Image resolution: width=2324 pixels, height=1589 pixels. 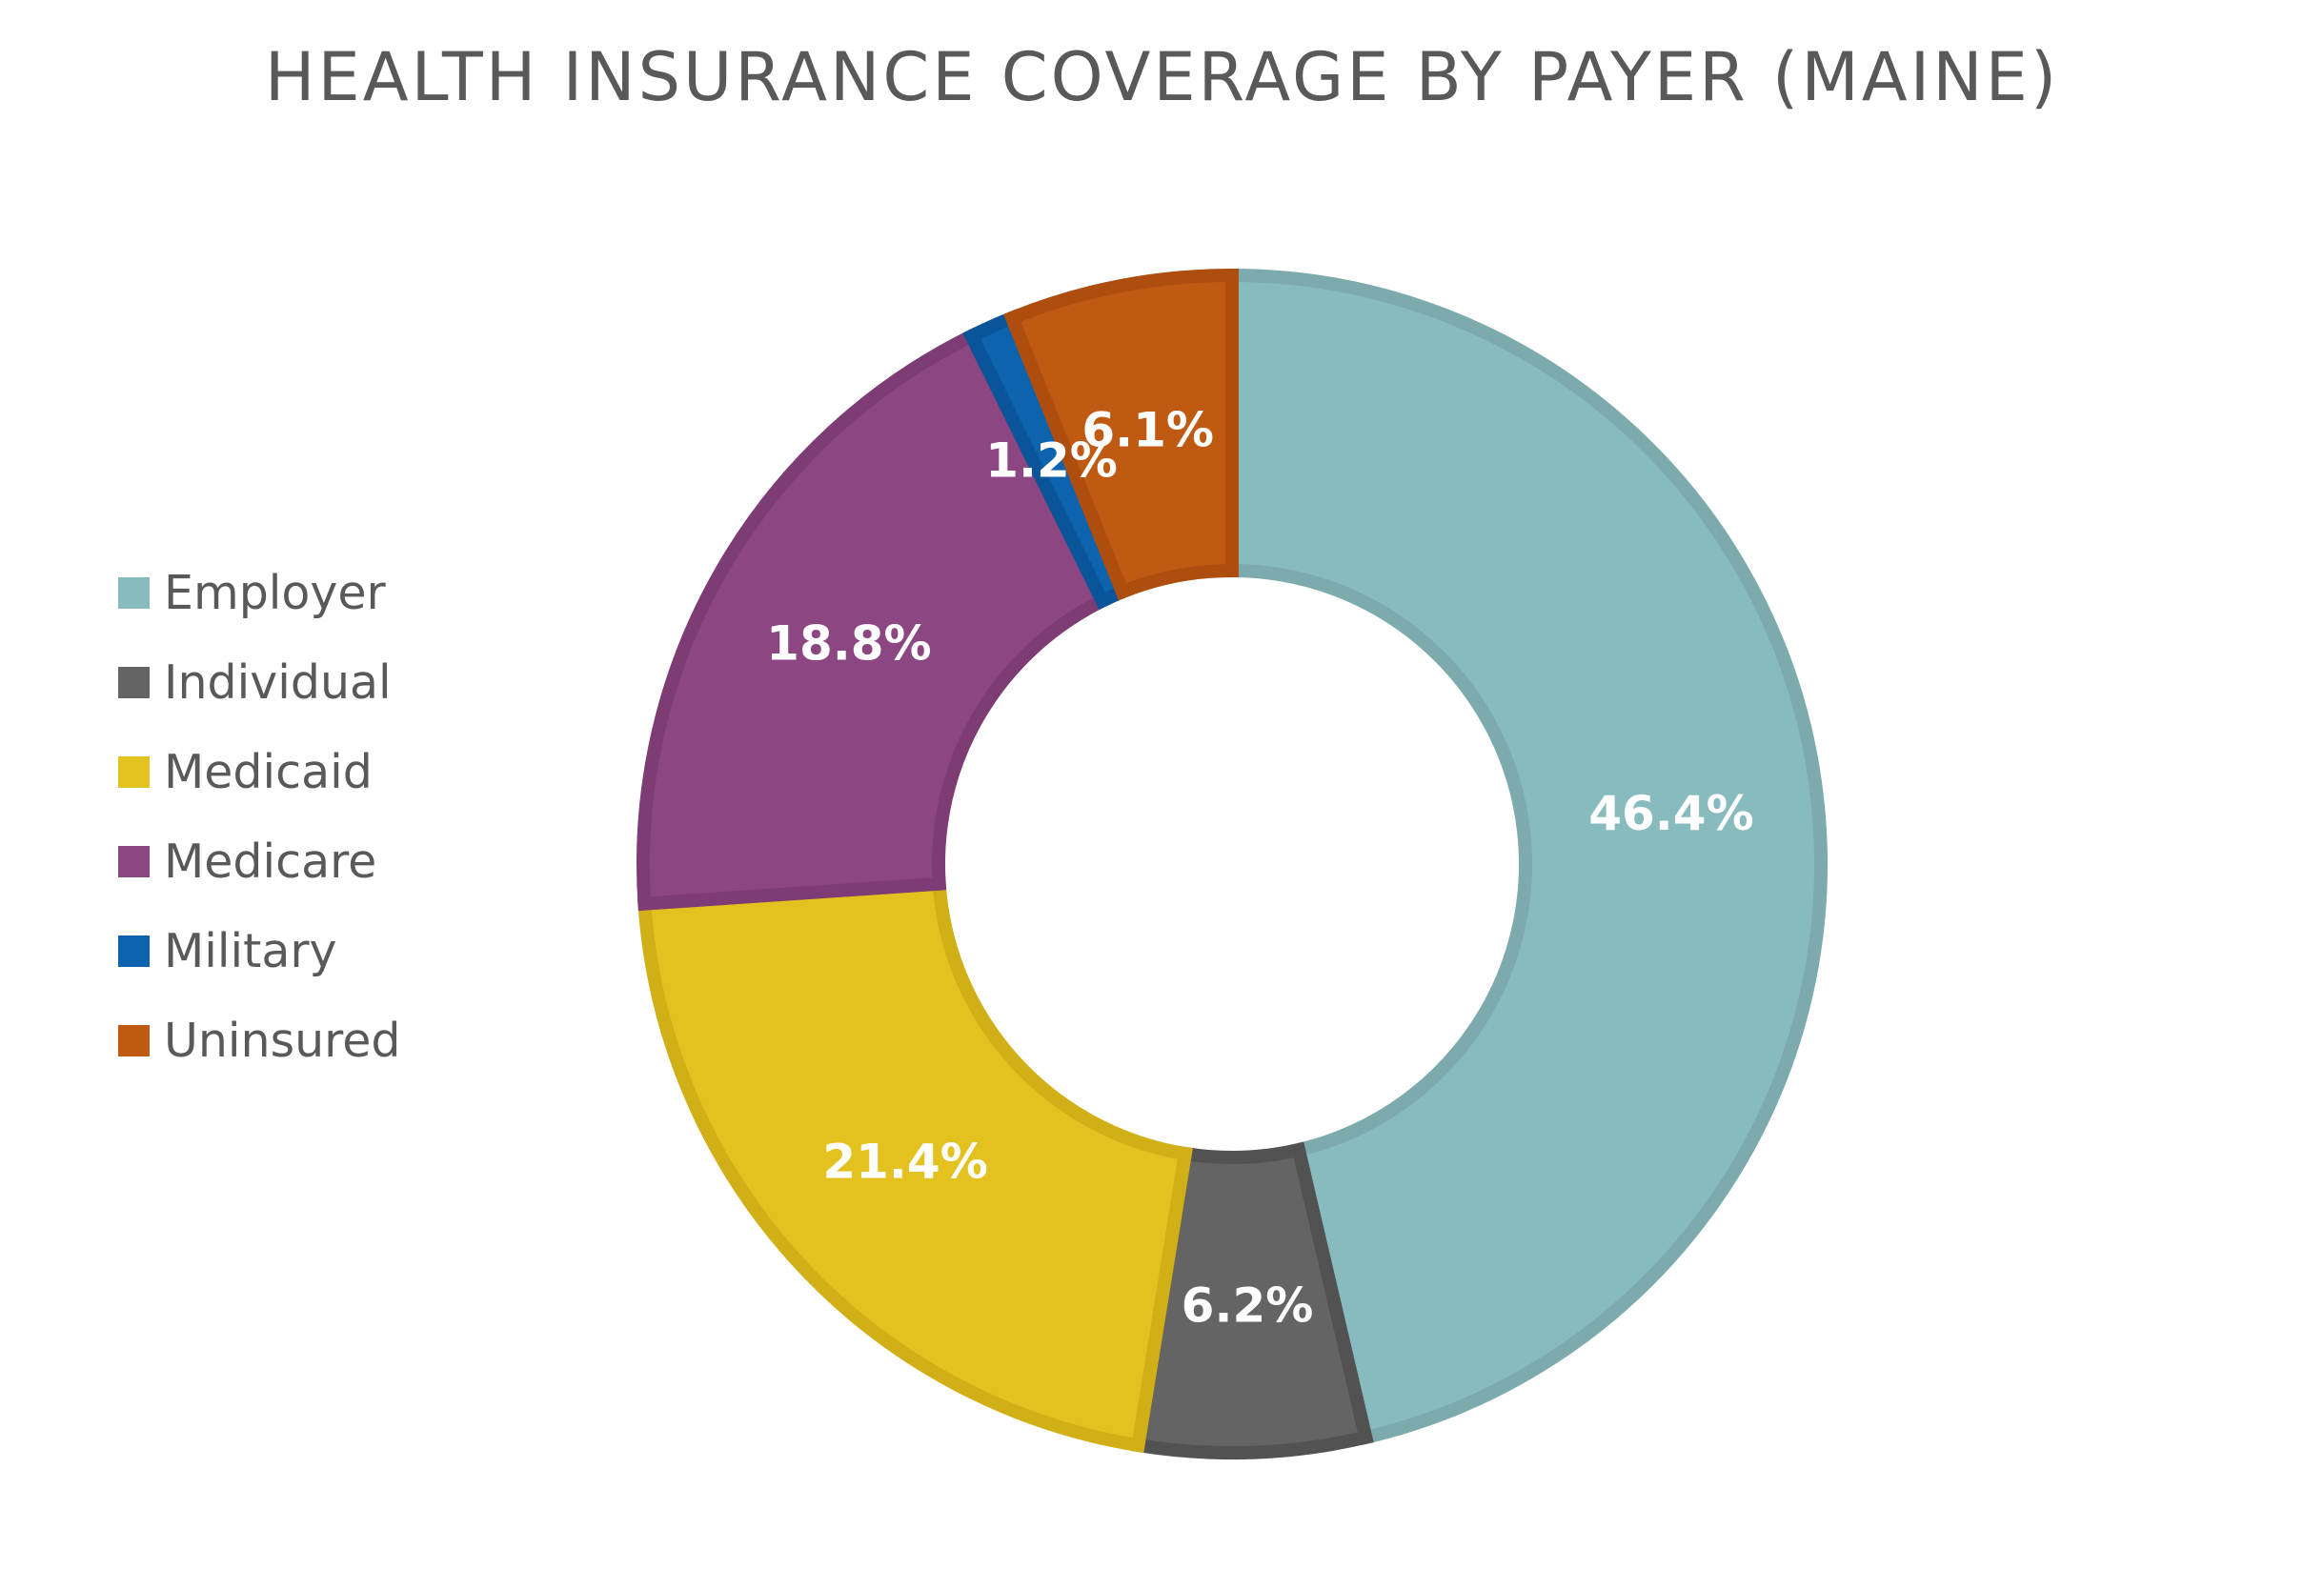 I want to click on data-label-medicaid: 21.4%, so click(x=905, y=1162).